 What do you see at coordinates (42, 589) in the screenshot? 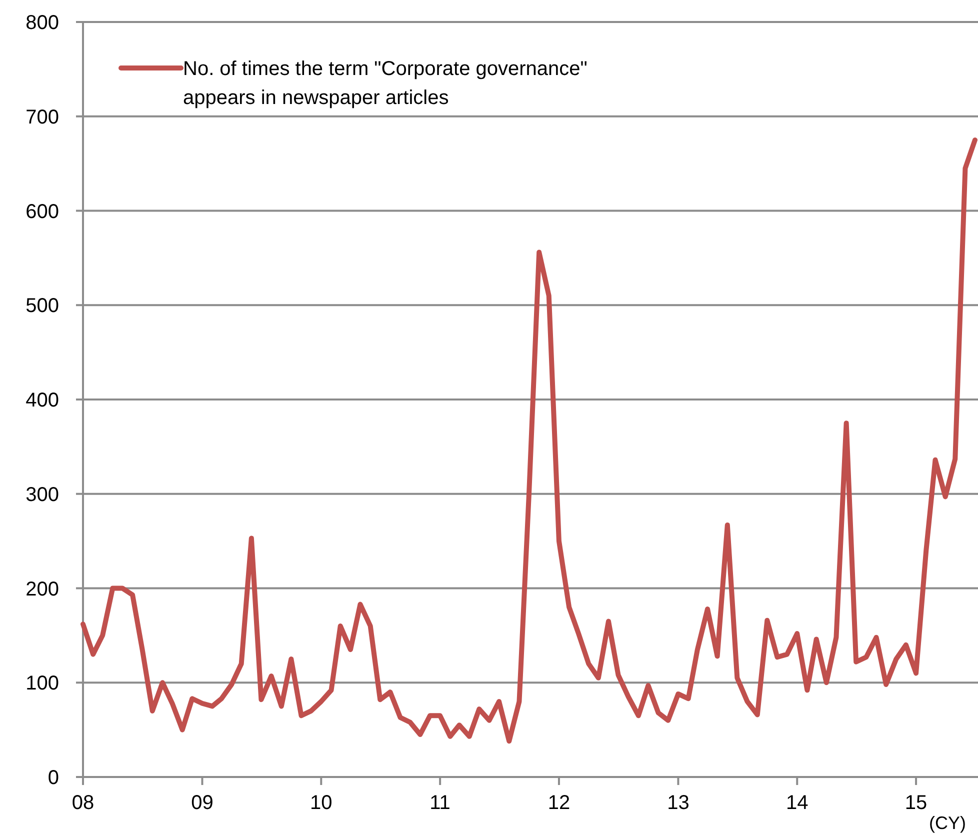
I see `y-tick-label: 200` at bounding box center [42, 589].